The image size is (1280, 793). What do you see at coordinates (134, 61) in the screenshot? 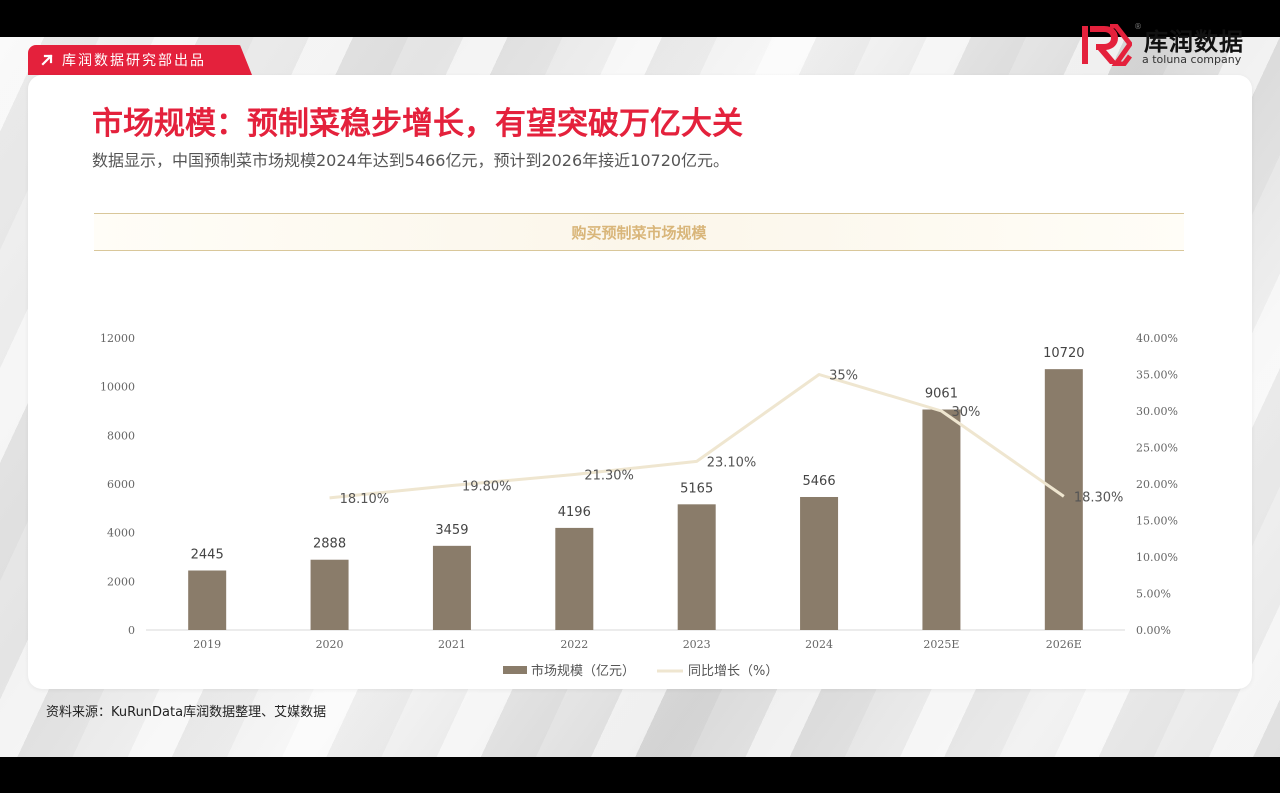
I see `department-tag-label: 库润数据研究部出品` at bounding box center [134, 61].